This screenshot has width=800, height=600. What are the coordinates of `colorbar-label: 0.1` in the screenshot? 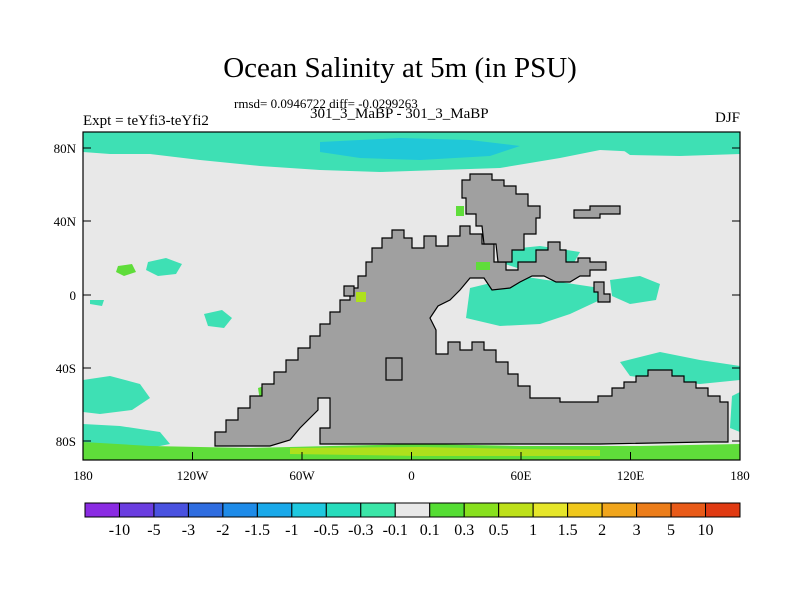 It's located at (430, 530).